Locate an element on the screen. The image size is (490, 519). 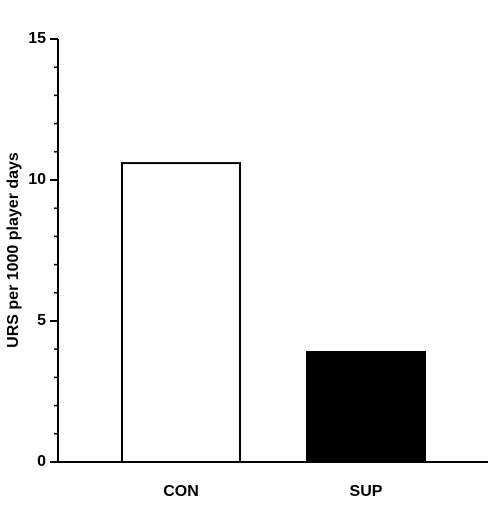
y-tick-label: 15 is located at coordinates (37, 38).